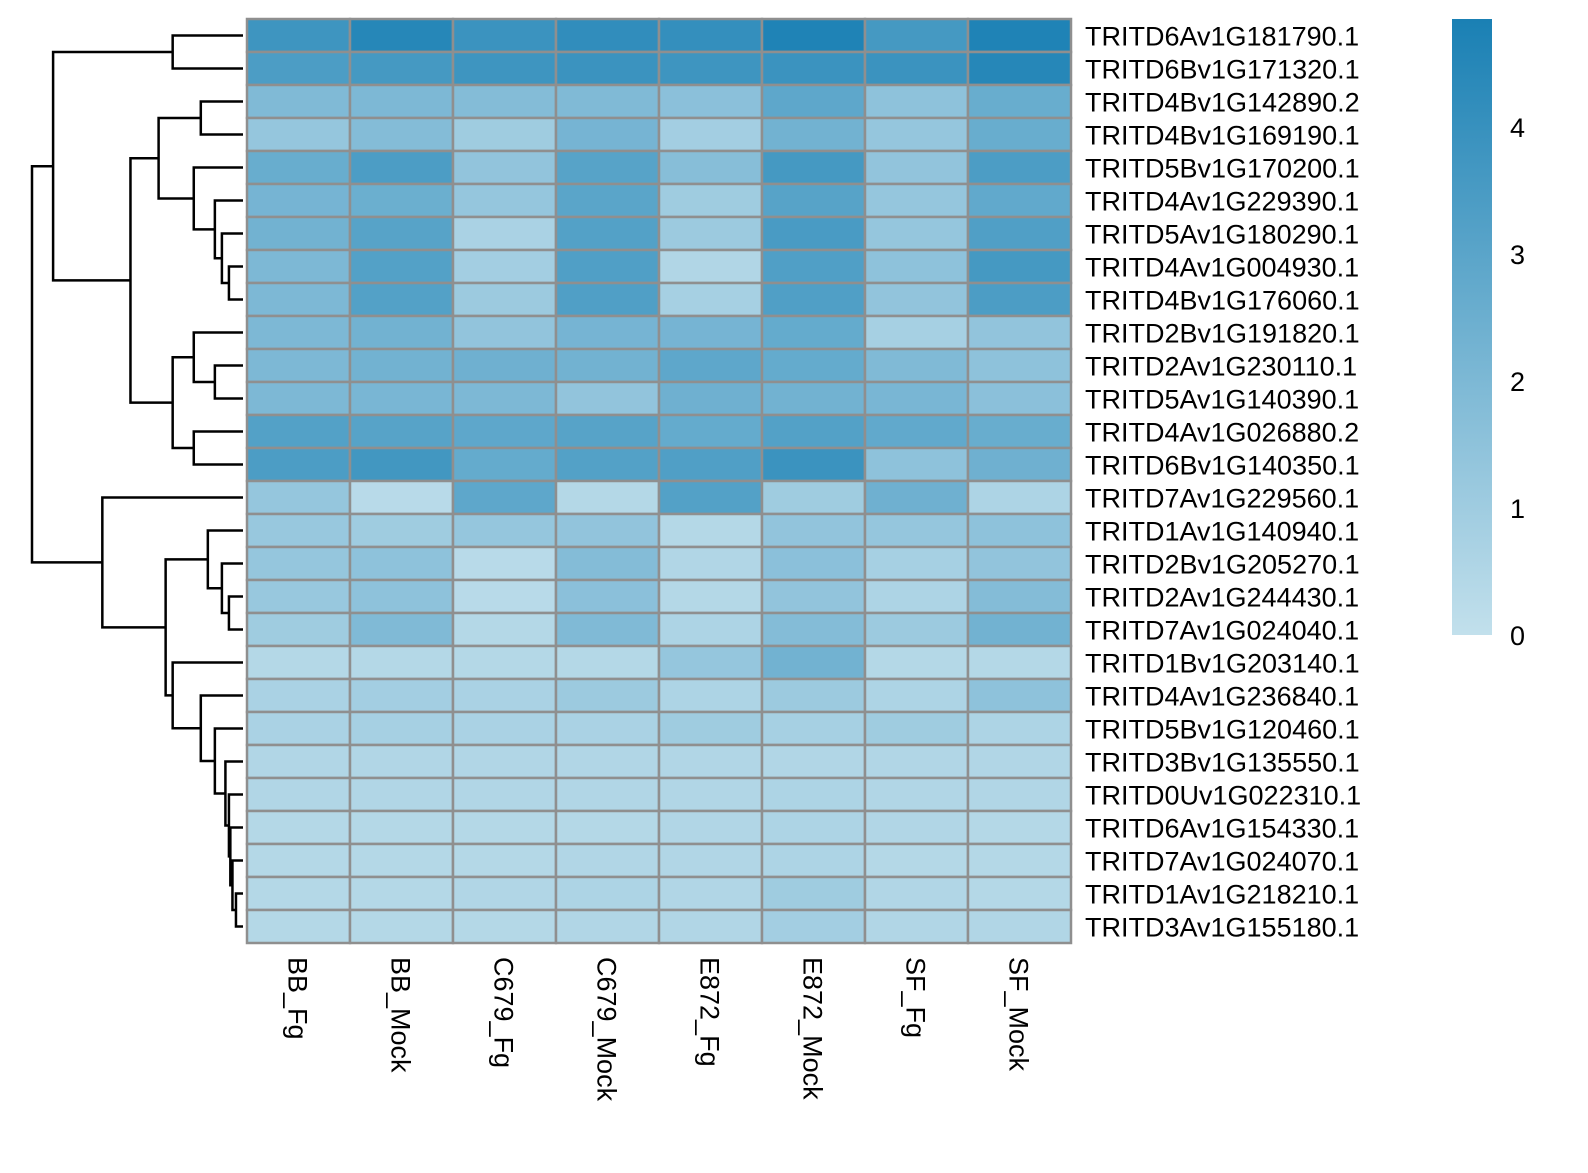  What do you see at coordinates (1517, 128) in the screenshot?
I see `legend-tick-label: 4` at bounding box center [1517, 128].